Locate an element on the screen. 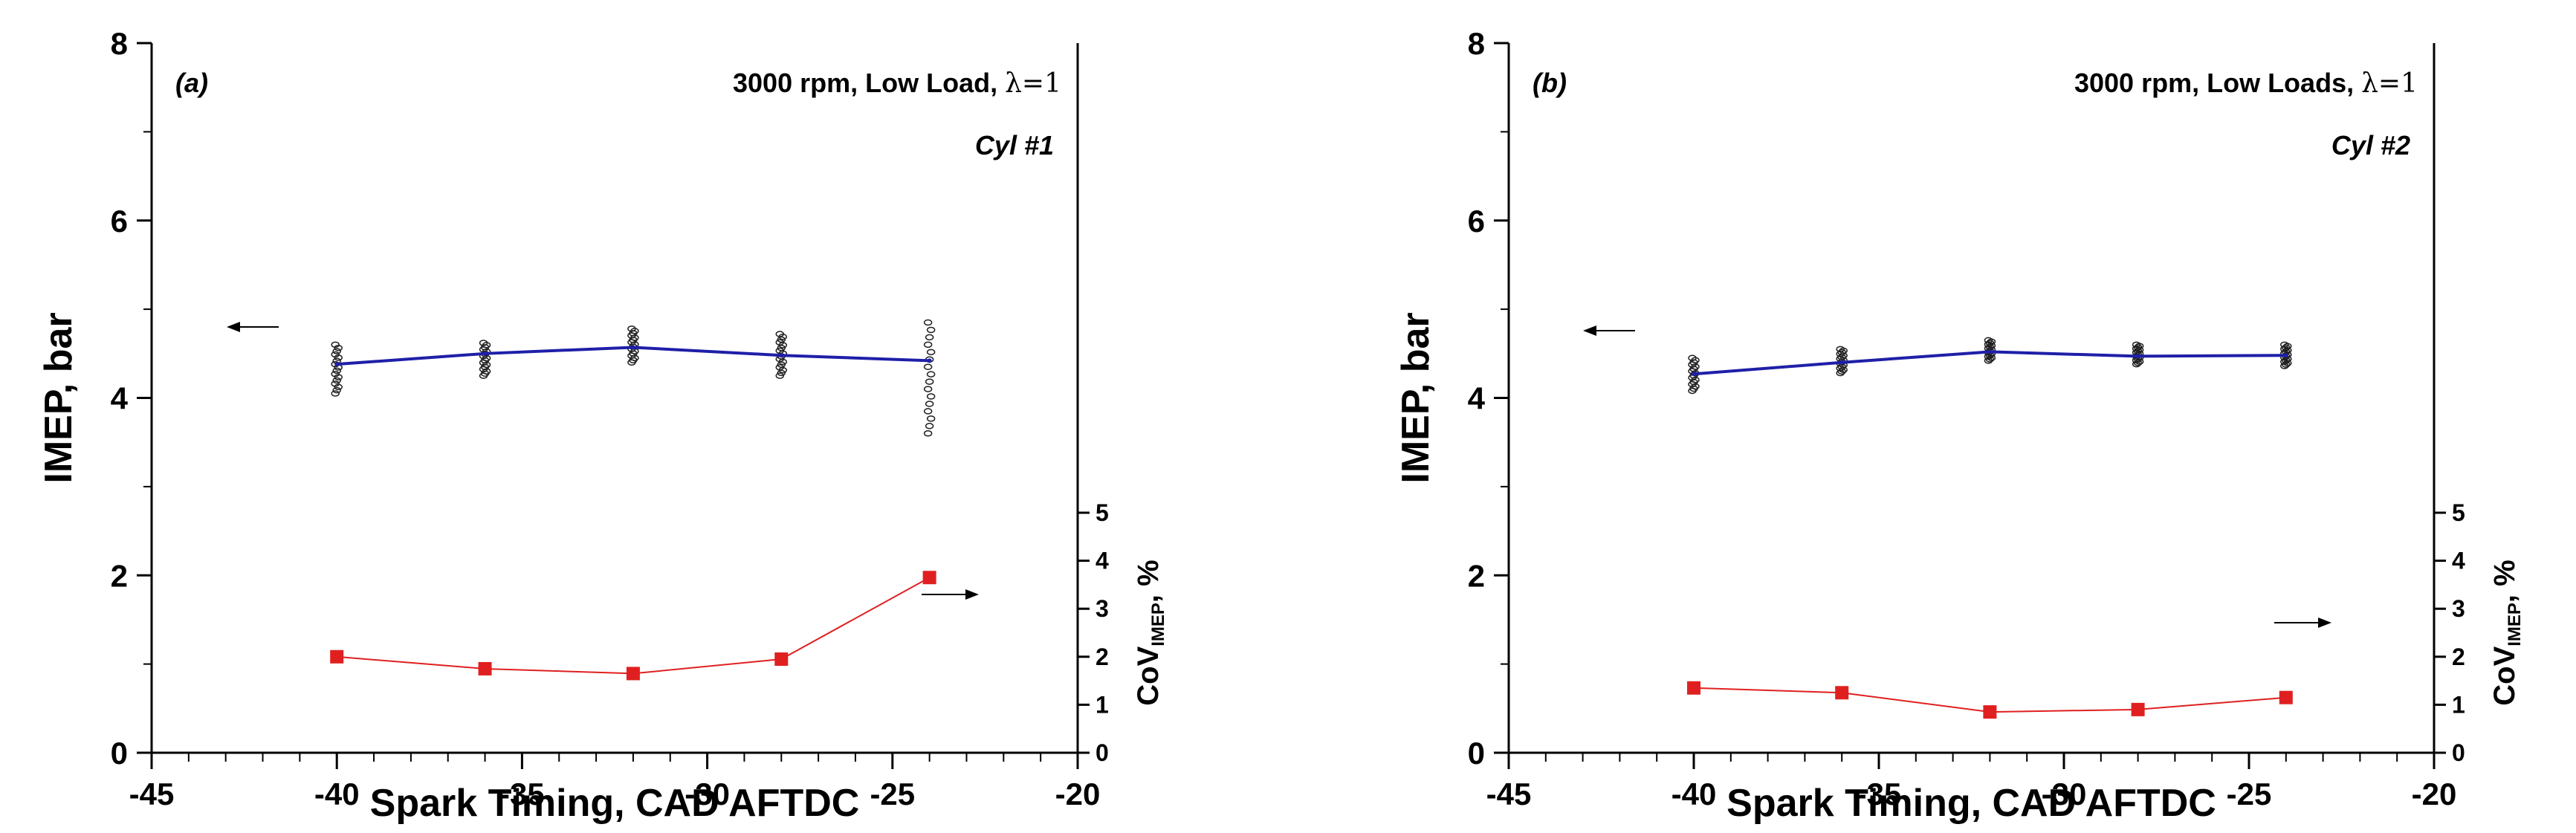 The height and width of the screenshot is (833, 2576). condition-annotation: 3000 rpm, Low Load, λ=1 is located at coordinates (897, 83).